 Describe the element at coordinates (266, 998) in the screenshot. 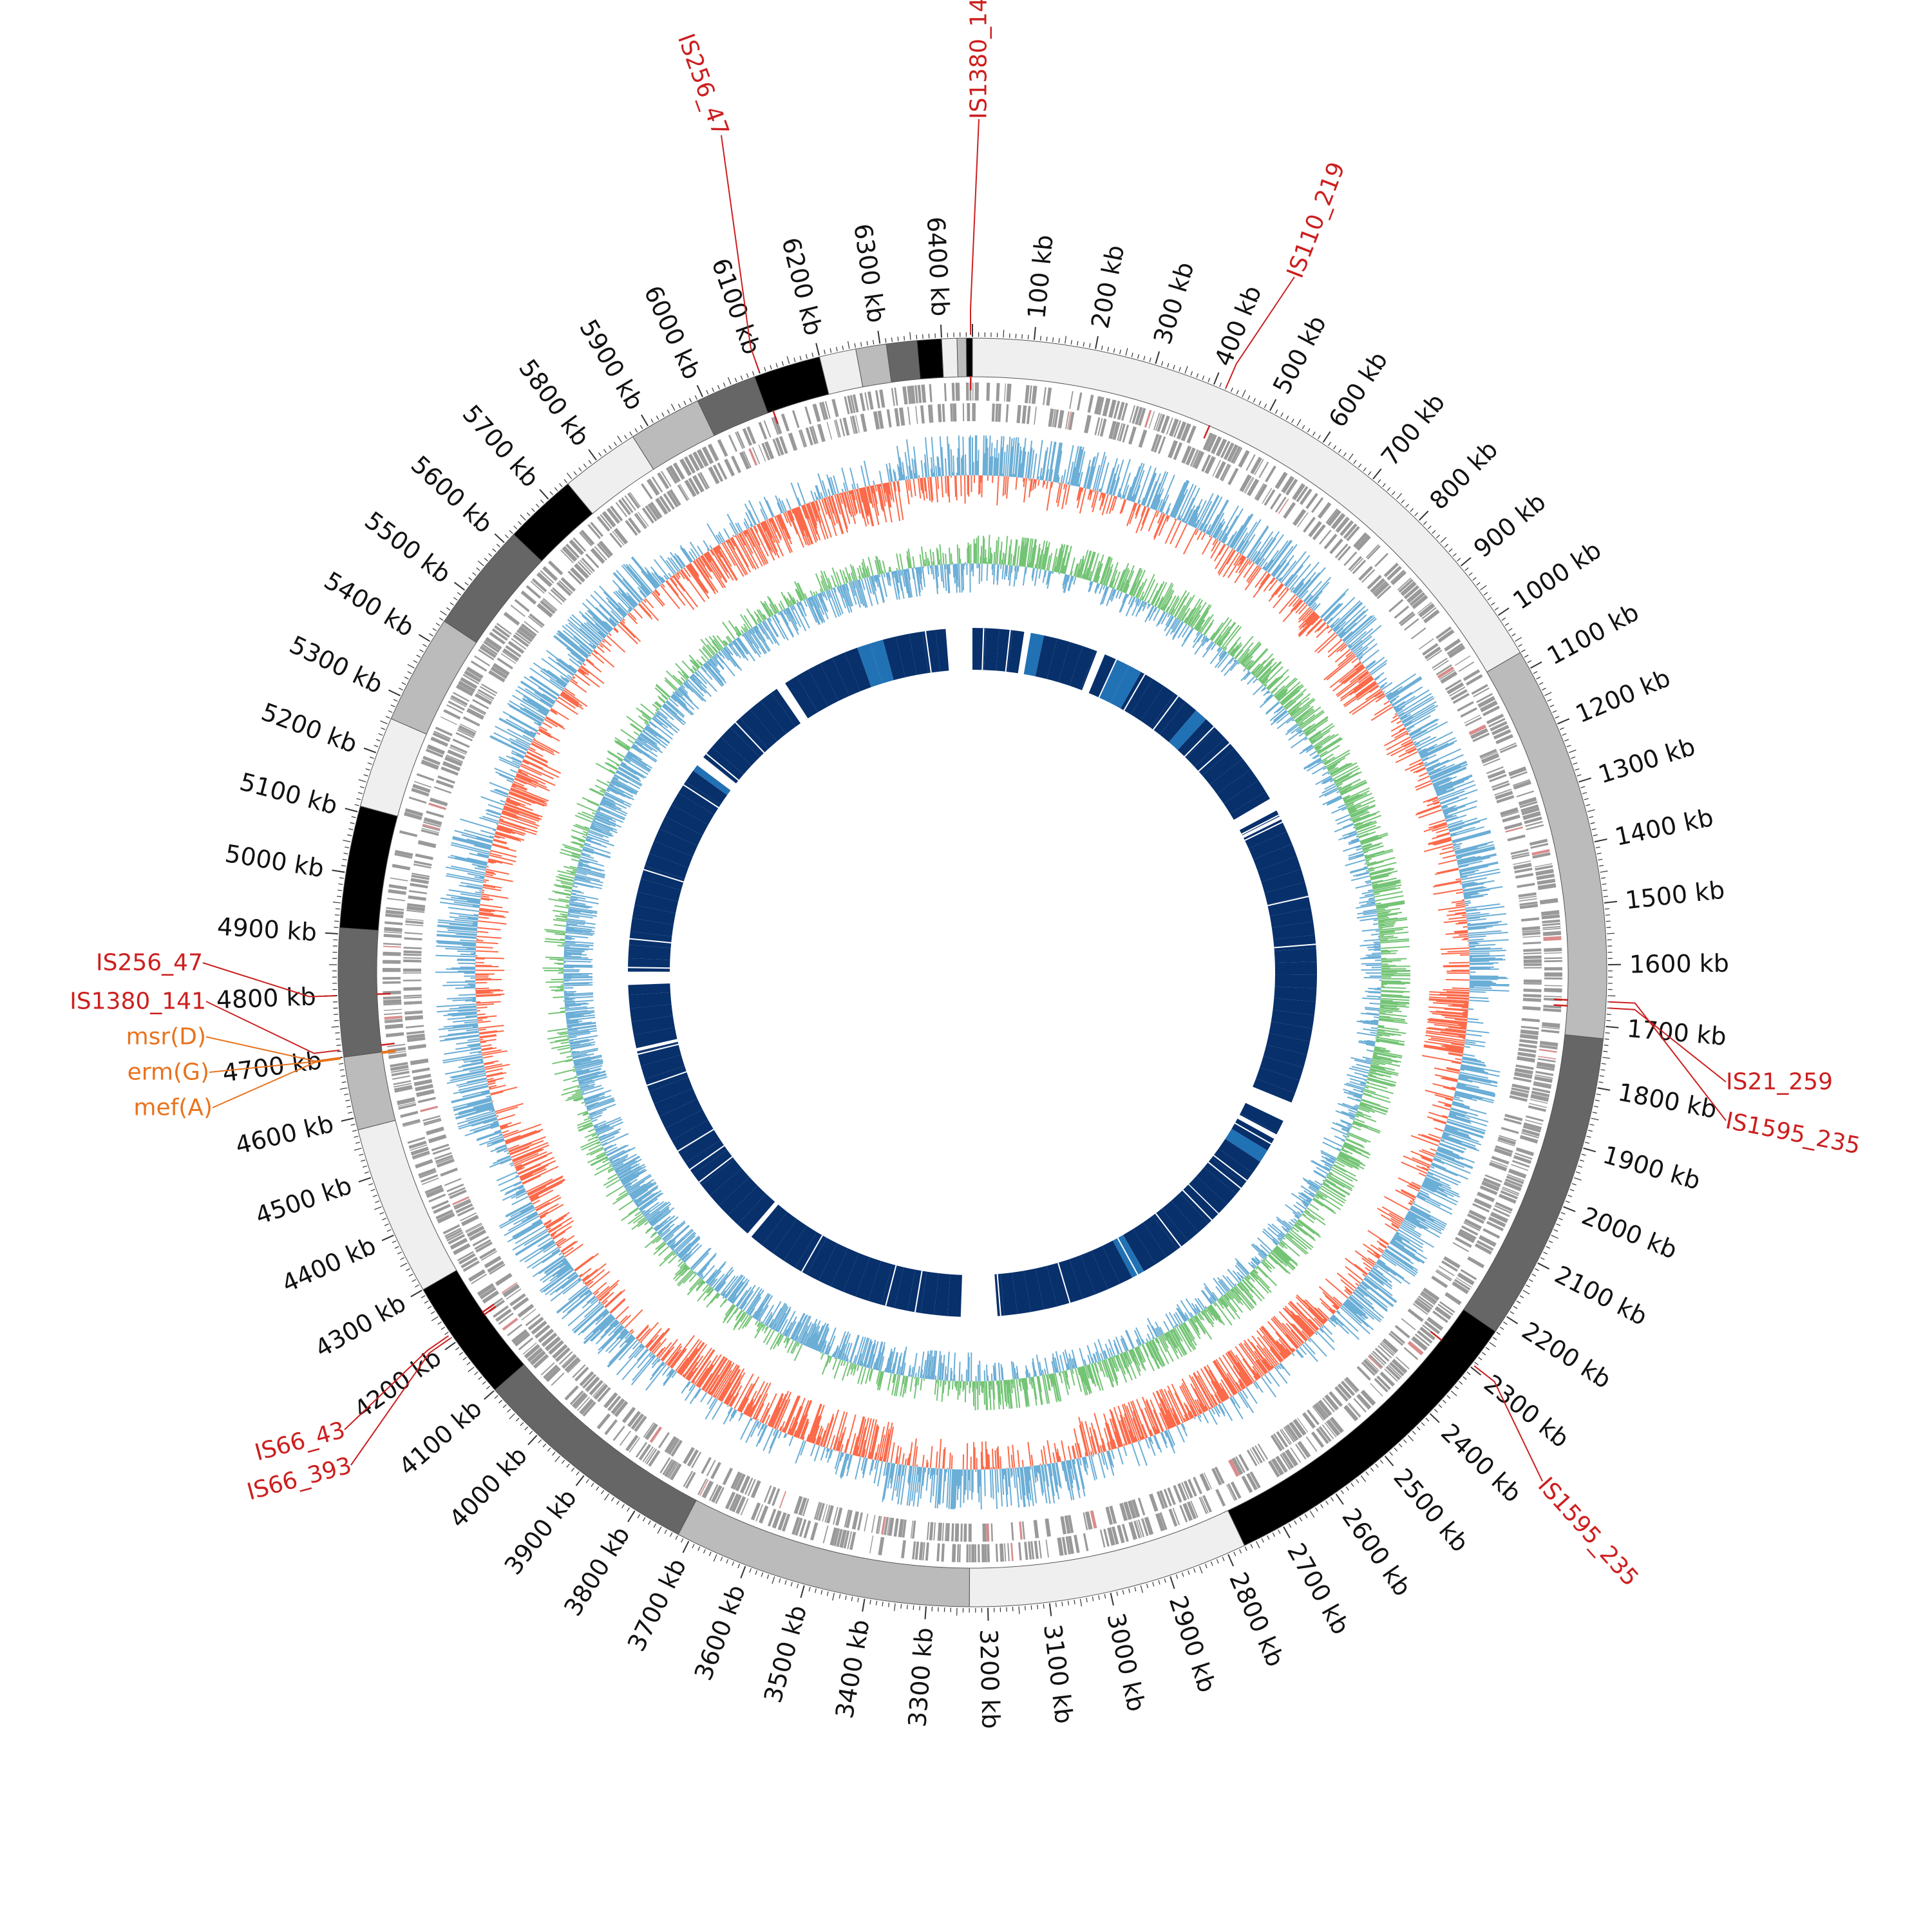

I see `tick-label: 4800 kb` at that location.